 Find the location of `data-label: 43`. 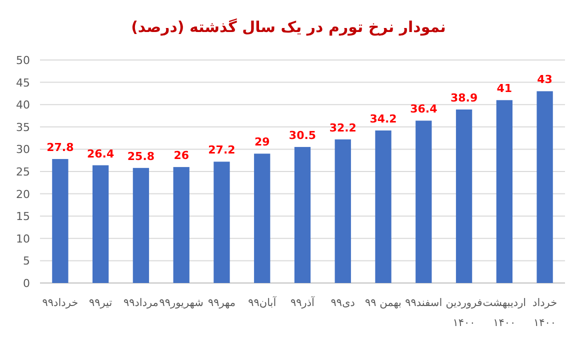

data-label: 43 is located at coordinates (544, 79).